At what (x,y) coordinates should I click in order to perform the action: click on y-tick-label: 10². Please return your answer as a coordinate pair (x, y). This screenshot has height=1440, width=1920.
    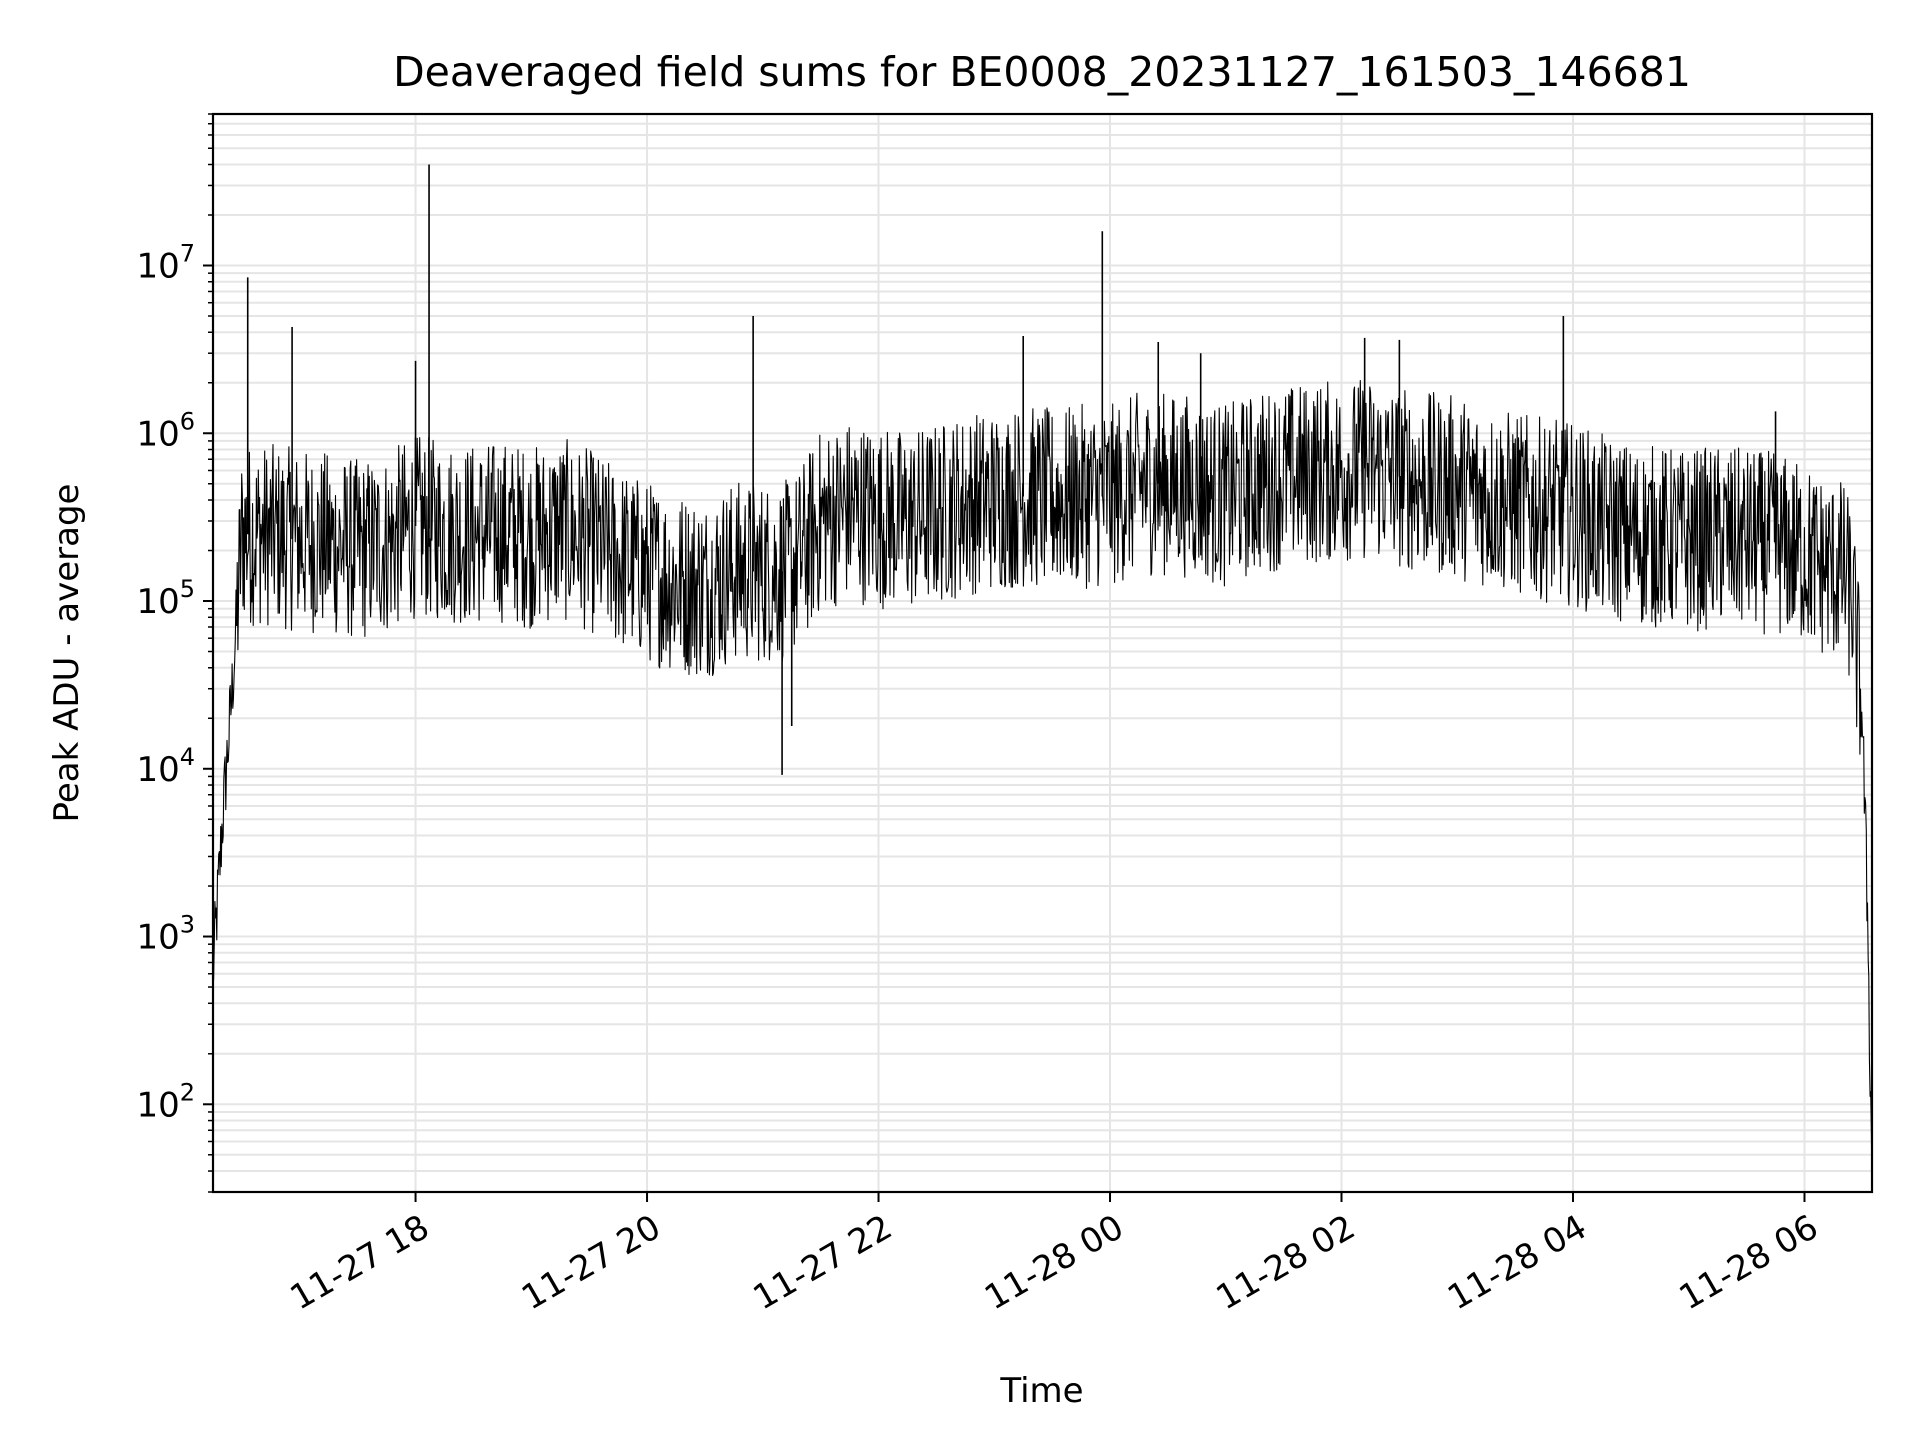
    Looking at the image, I should click on (165, 1101).